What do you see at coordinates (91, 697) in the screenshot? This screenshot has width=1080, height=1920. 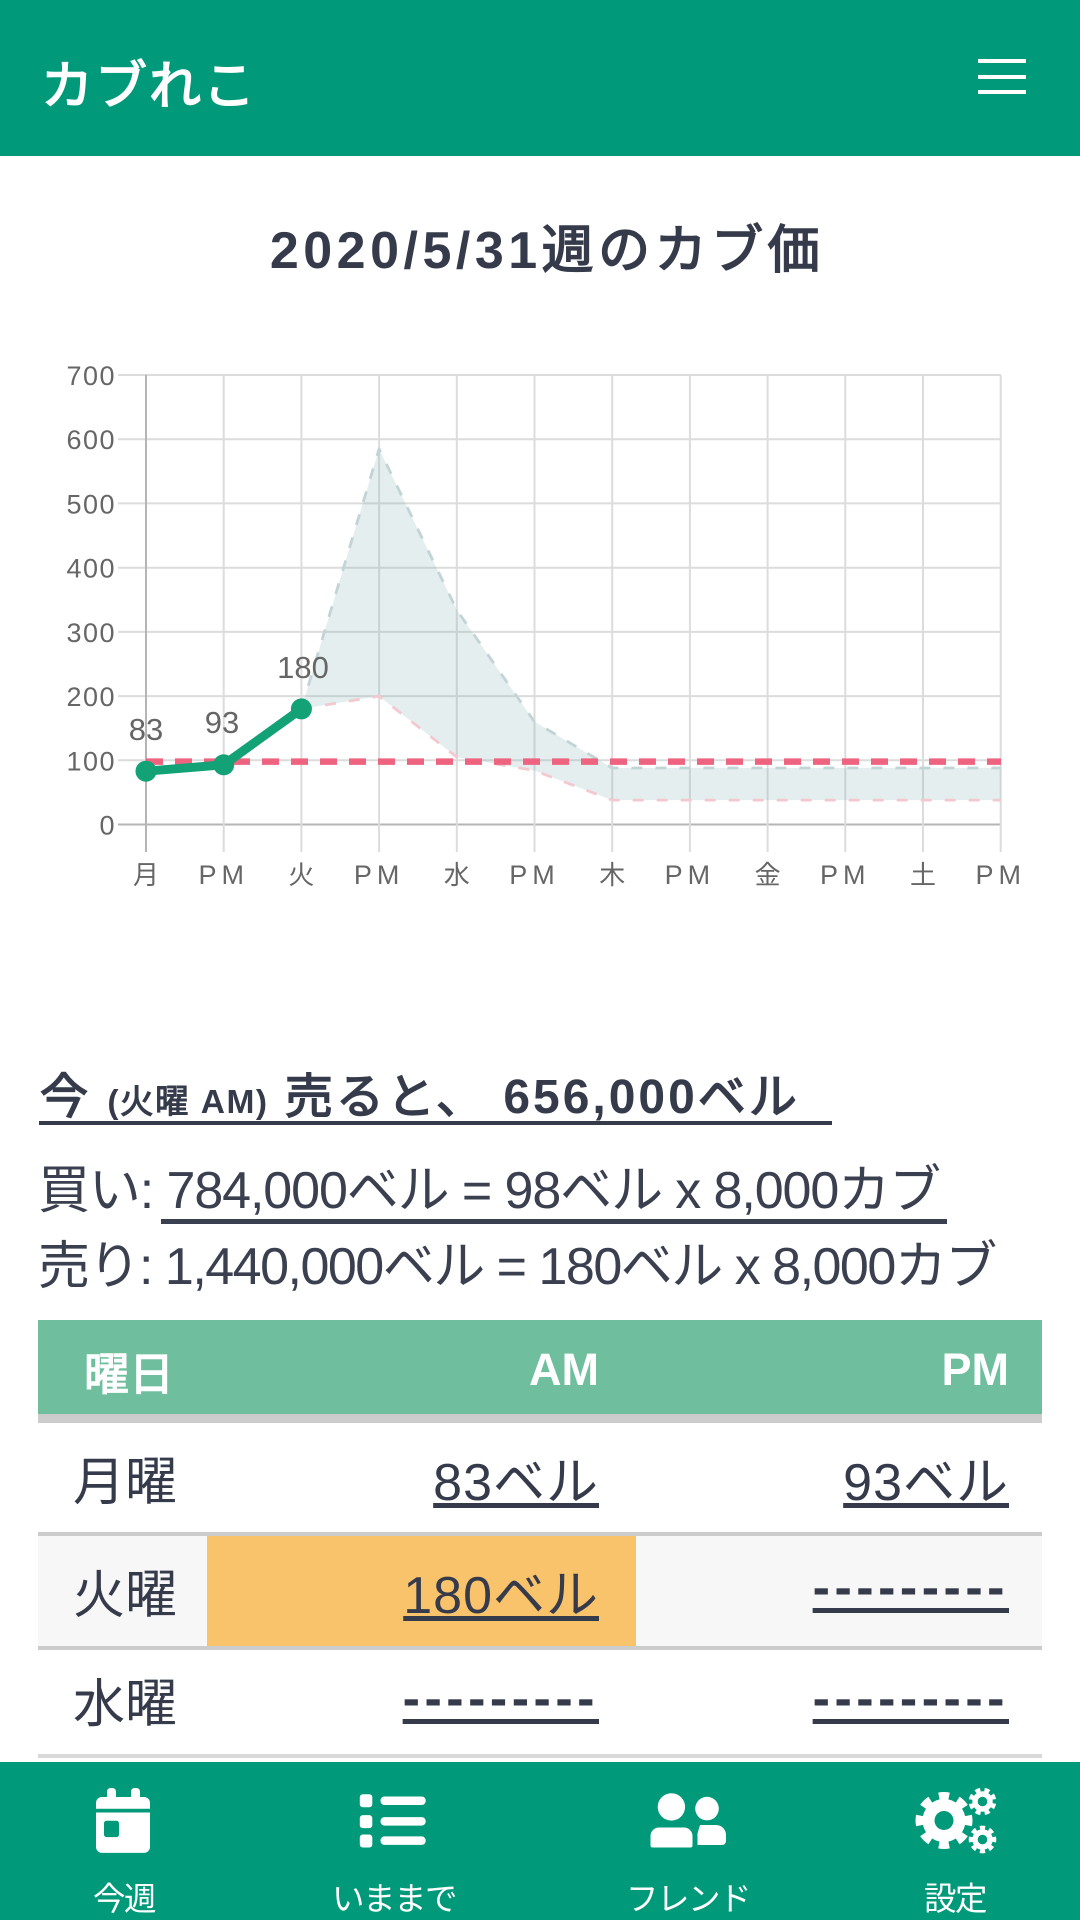 I see `svg-text: 200` at bounding box center [91, 697].